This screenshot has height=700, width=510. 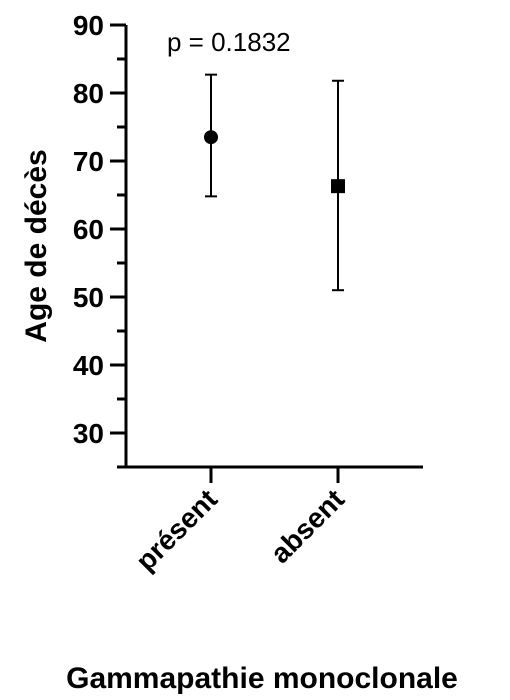 What do you see at coordinates (88, 365) in the screenshot?
I see `y-tick-label: 40` at bounding box center [88, 365].